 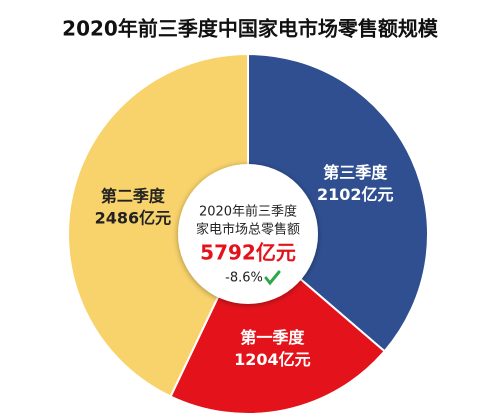 What do you see at coordinates (272, 278) in the screenshot?
I see `check-icon` at bounding box center [272, 278].